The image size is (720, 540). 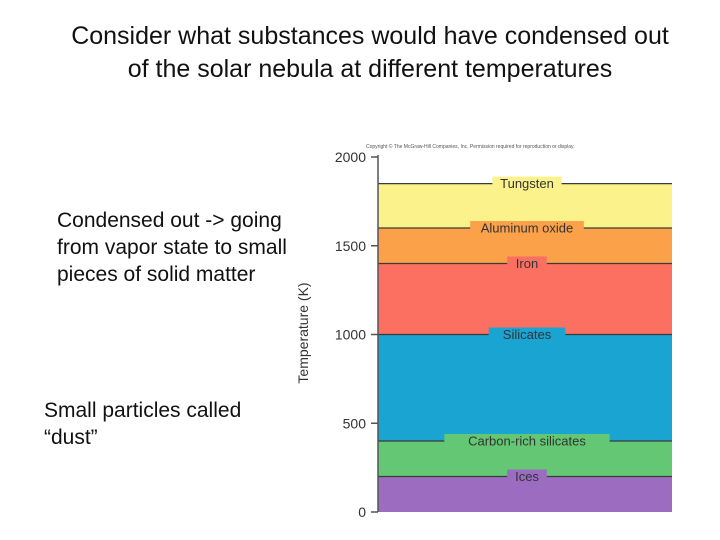 I want to click on condensation-label-silicates: Silicates, so click(x=527, y=334).